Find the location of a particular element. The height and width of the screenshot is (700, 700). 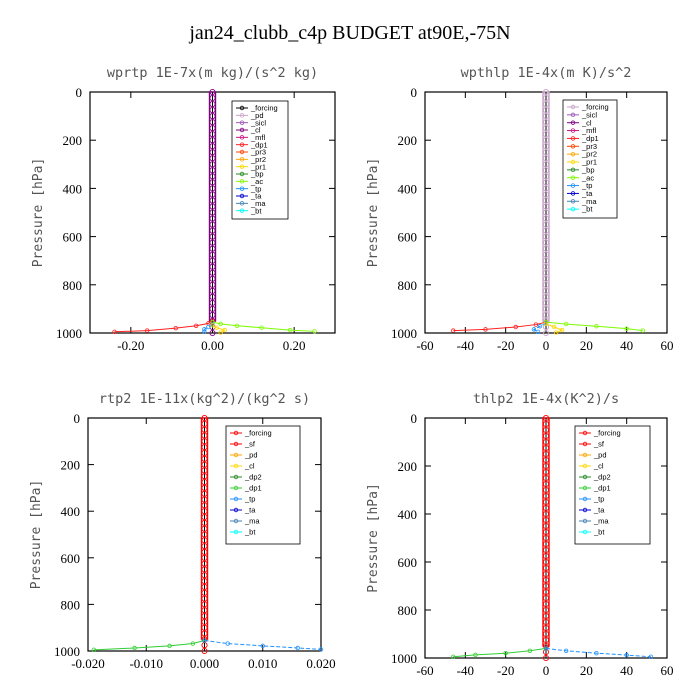

legend-entry: _pd is located at coordinates (257, 115).